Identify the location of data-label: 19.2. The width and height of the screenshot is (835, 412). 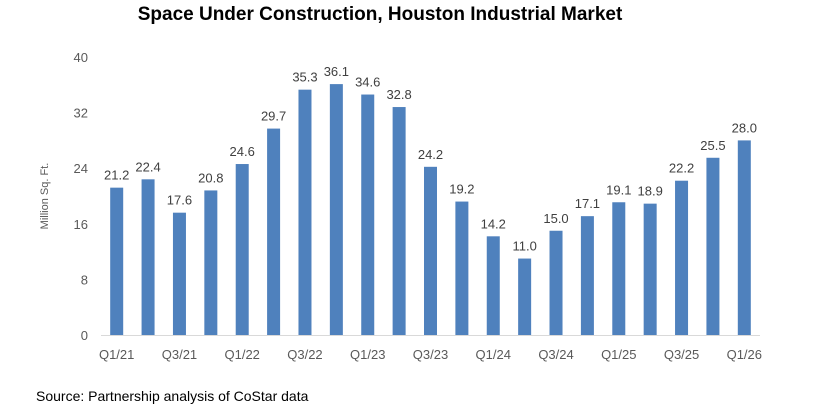
(461, 189).